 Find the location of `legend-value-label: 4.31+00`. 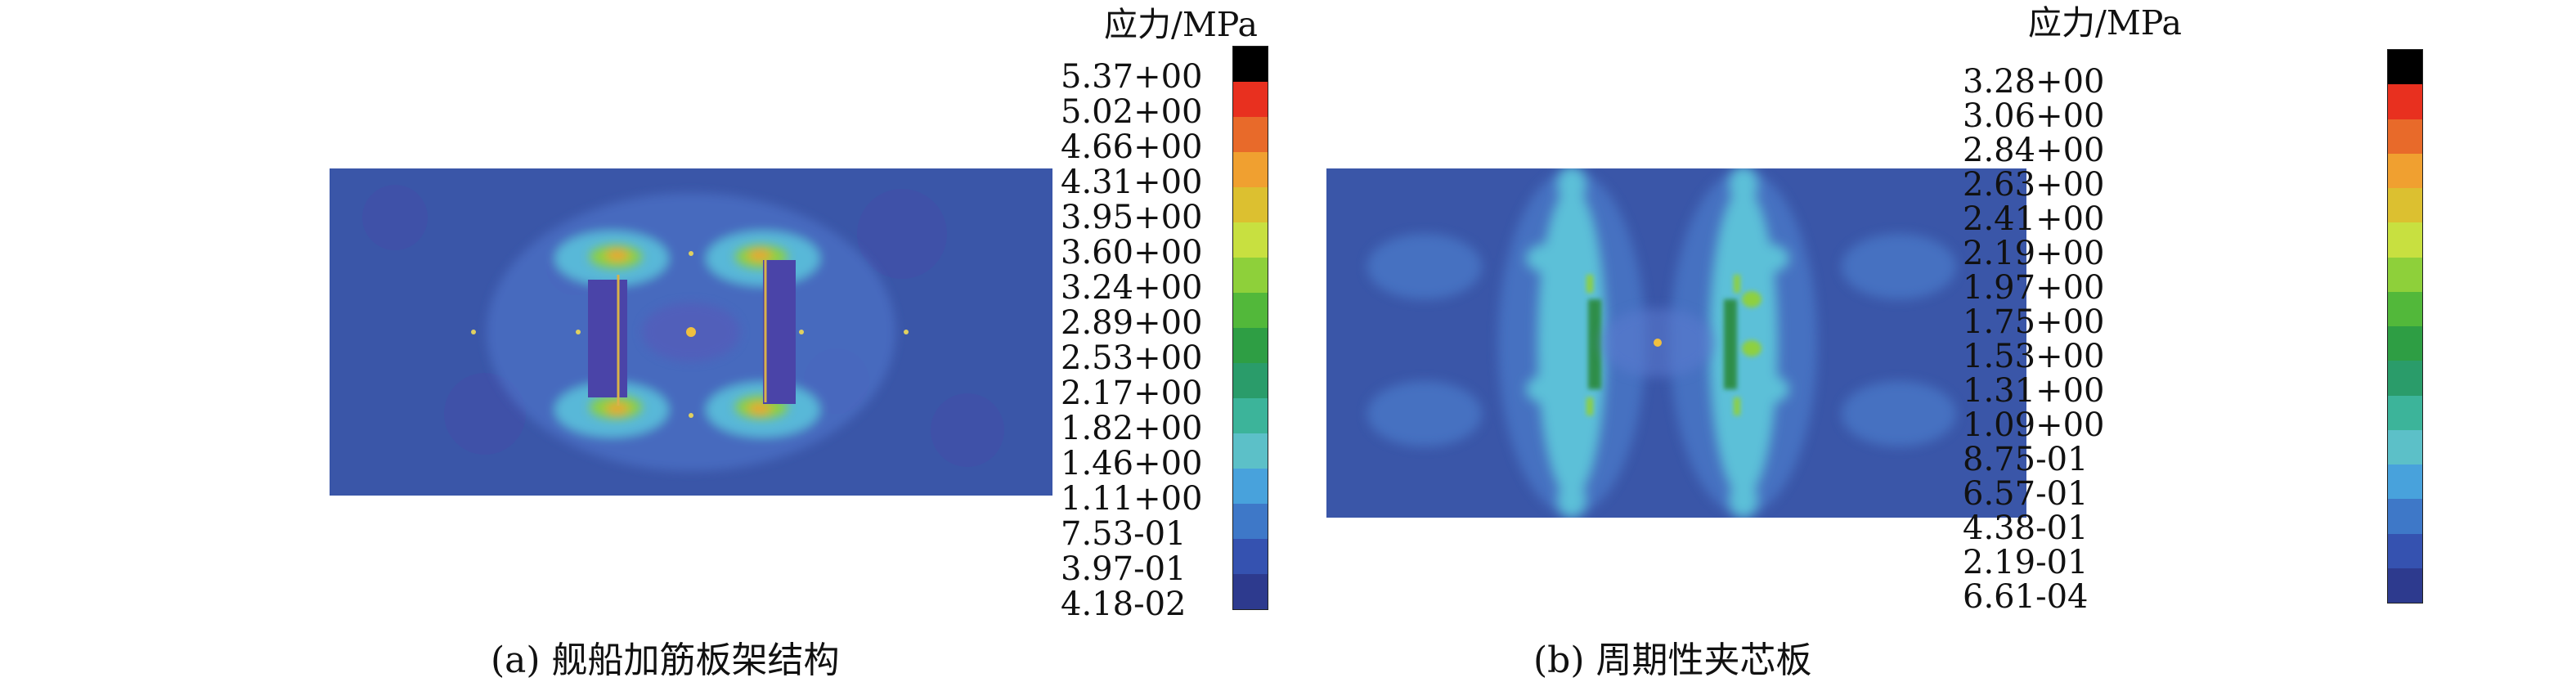

legend-value-label: 4.31+00 is located at coordinates (1132, 182).